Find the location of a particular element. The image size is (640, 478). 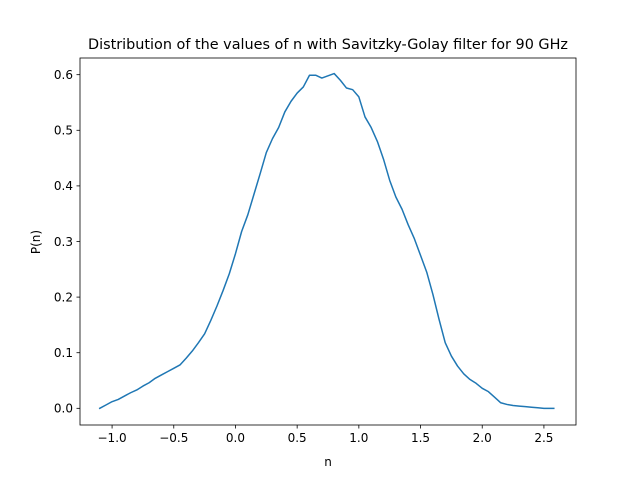

y-tick-label: 0.1 is located at coordinates (63, 353).